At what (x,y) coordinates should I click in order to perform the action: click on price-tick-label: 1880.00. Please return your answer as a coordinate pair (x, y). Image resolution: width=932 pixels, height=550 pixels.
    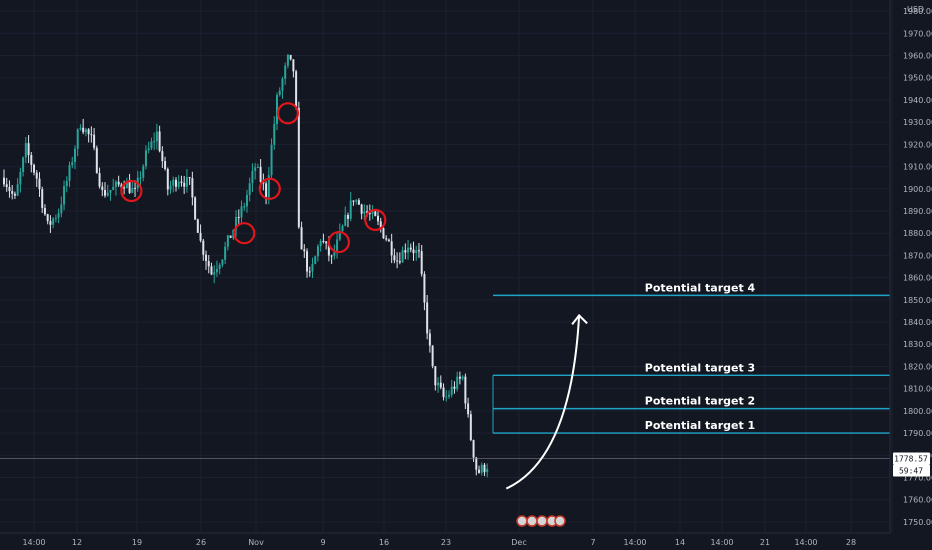
    Looking at the image, I should click on (917, 233).